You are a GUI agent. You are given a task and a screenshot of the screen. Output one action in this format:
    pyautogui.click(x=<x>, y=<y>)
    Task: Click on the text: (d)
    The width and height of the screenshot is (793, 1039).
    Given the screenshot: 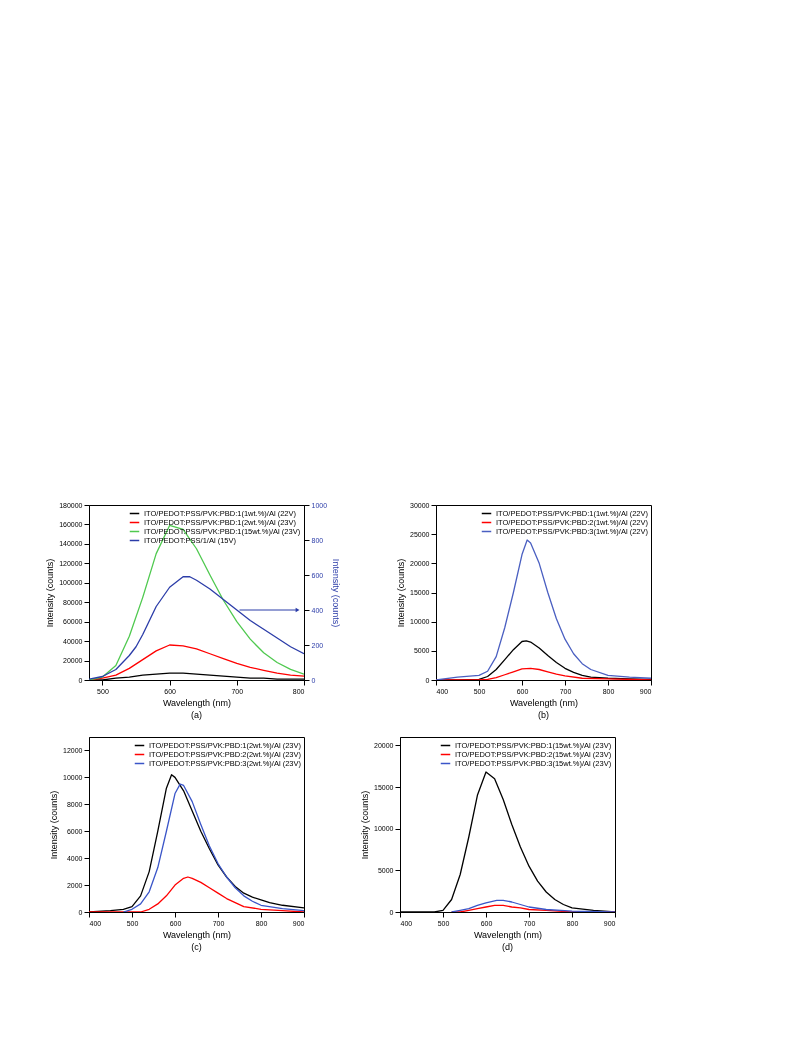 What is the action you would take?
    pyautogui.click(x=507, y=947)
    